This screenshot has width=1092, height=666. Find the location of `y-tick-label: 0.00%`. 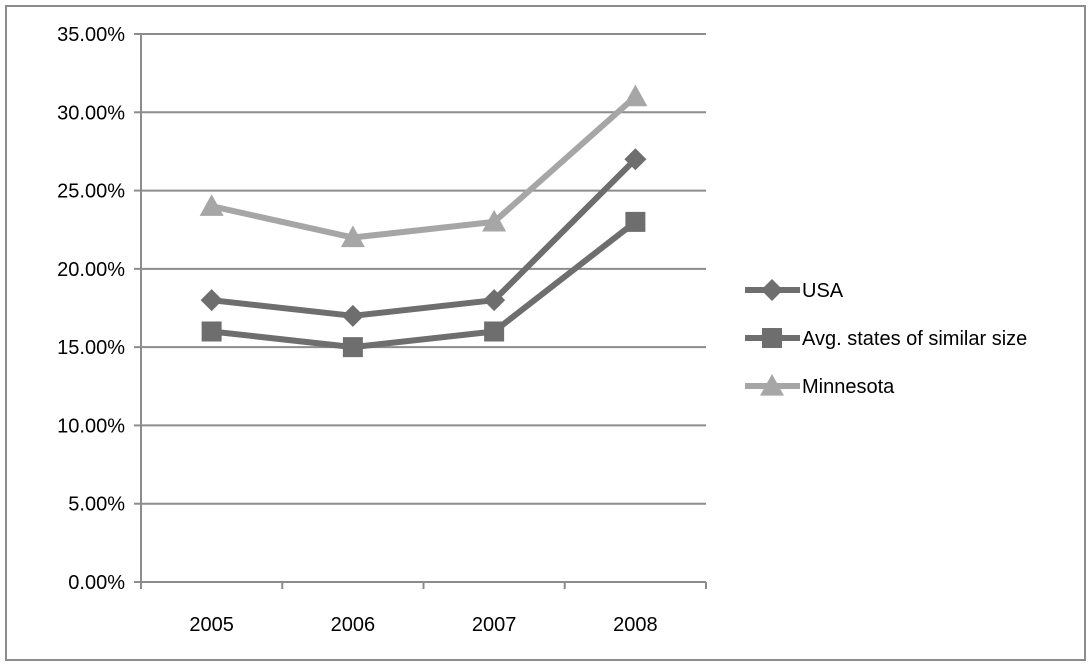

y-tick-label: 0.00% is located at coordinates (96, 583).